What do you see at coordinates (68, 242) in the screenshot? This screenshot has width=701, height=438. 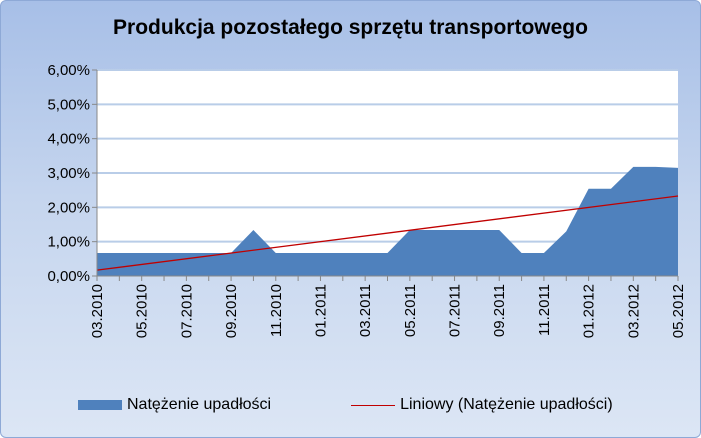 I see `y-tick-label: 1,00%` at bounding box center [68, 242].